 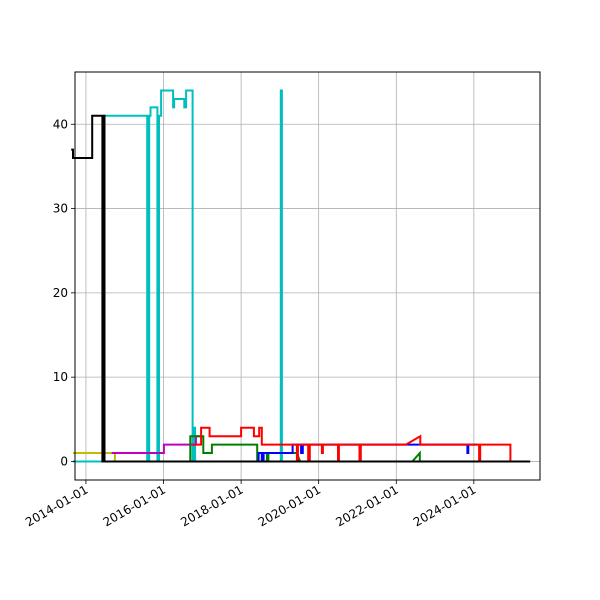 What do you see at coordinates (60, 124) in the screenshot?
I see `y-tick-label: 40` at bounding box center [60, 124].